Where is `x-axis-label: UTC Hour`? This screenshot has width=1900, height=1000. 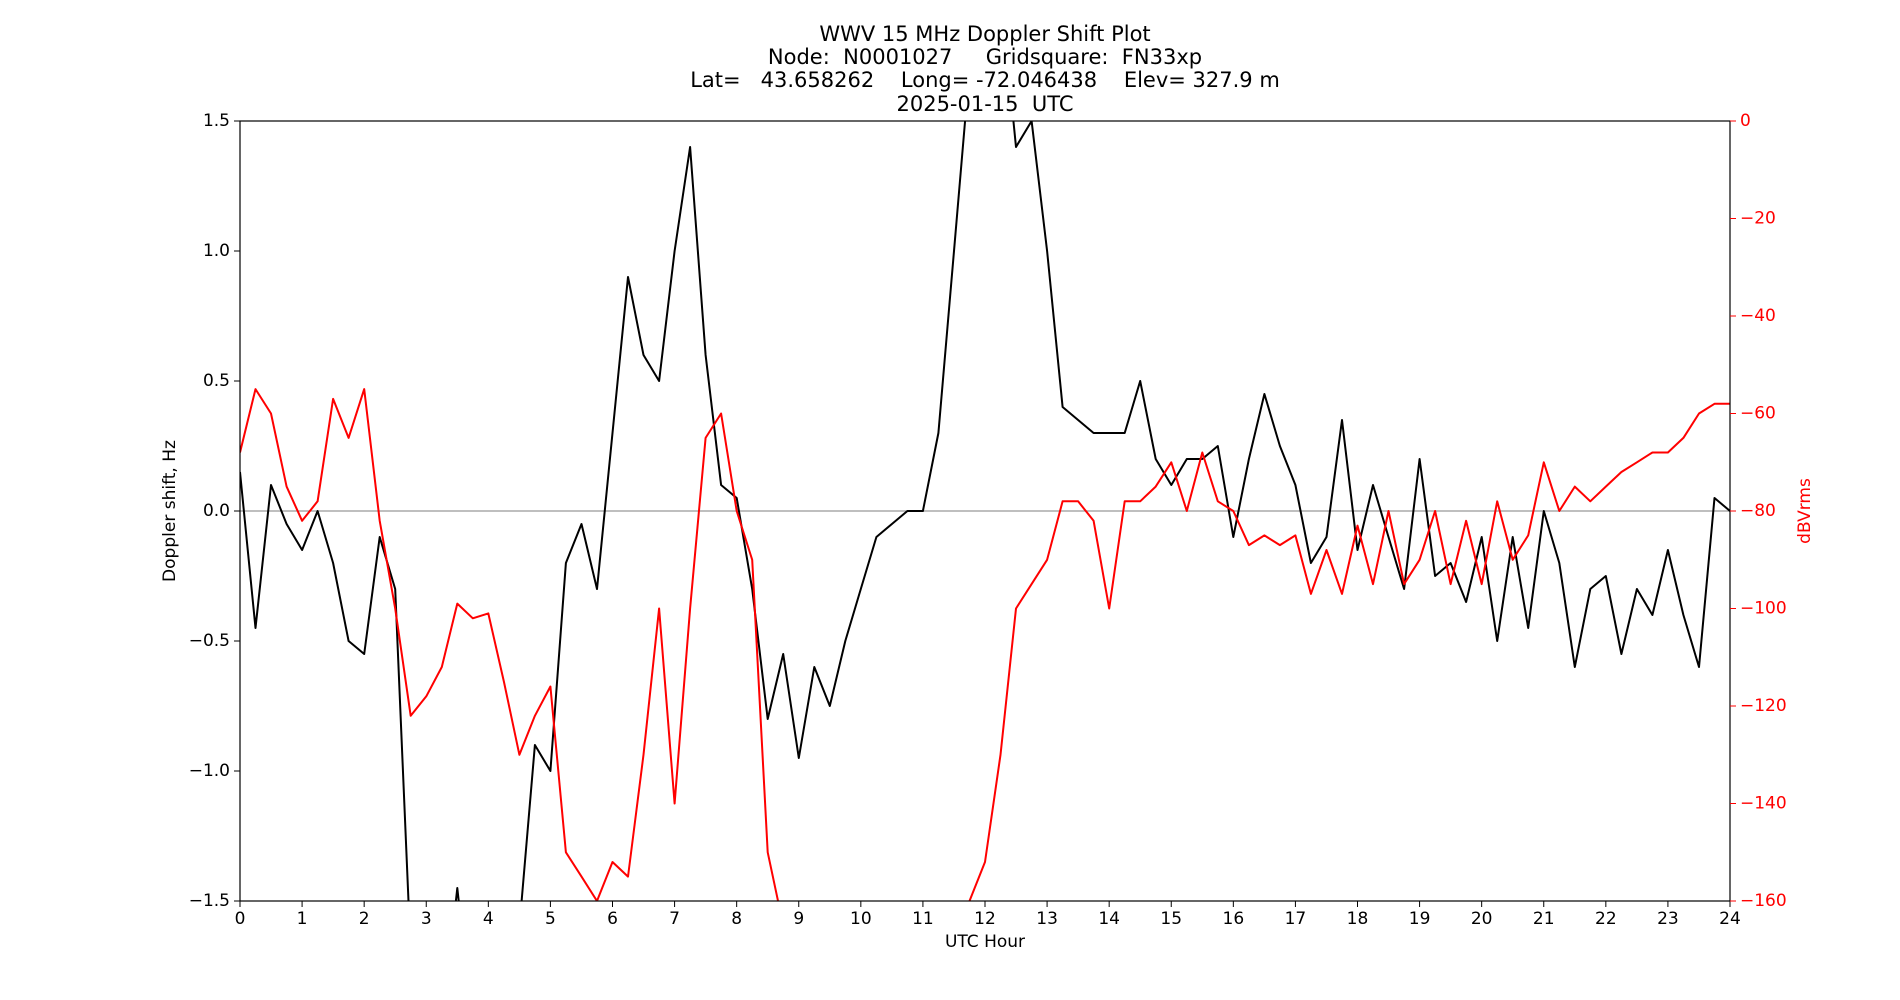
x-axis-label: UTC Hour is located at coordinates (985, 942).